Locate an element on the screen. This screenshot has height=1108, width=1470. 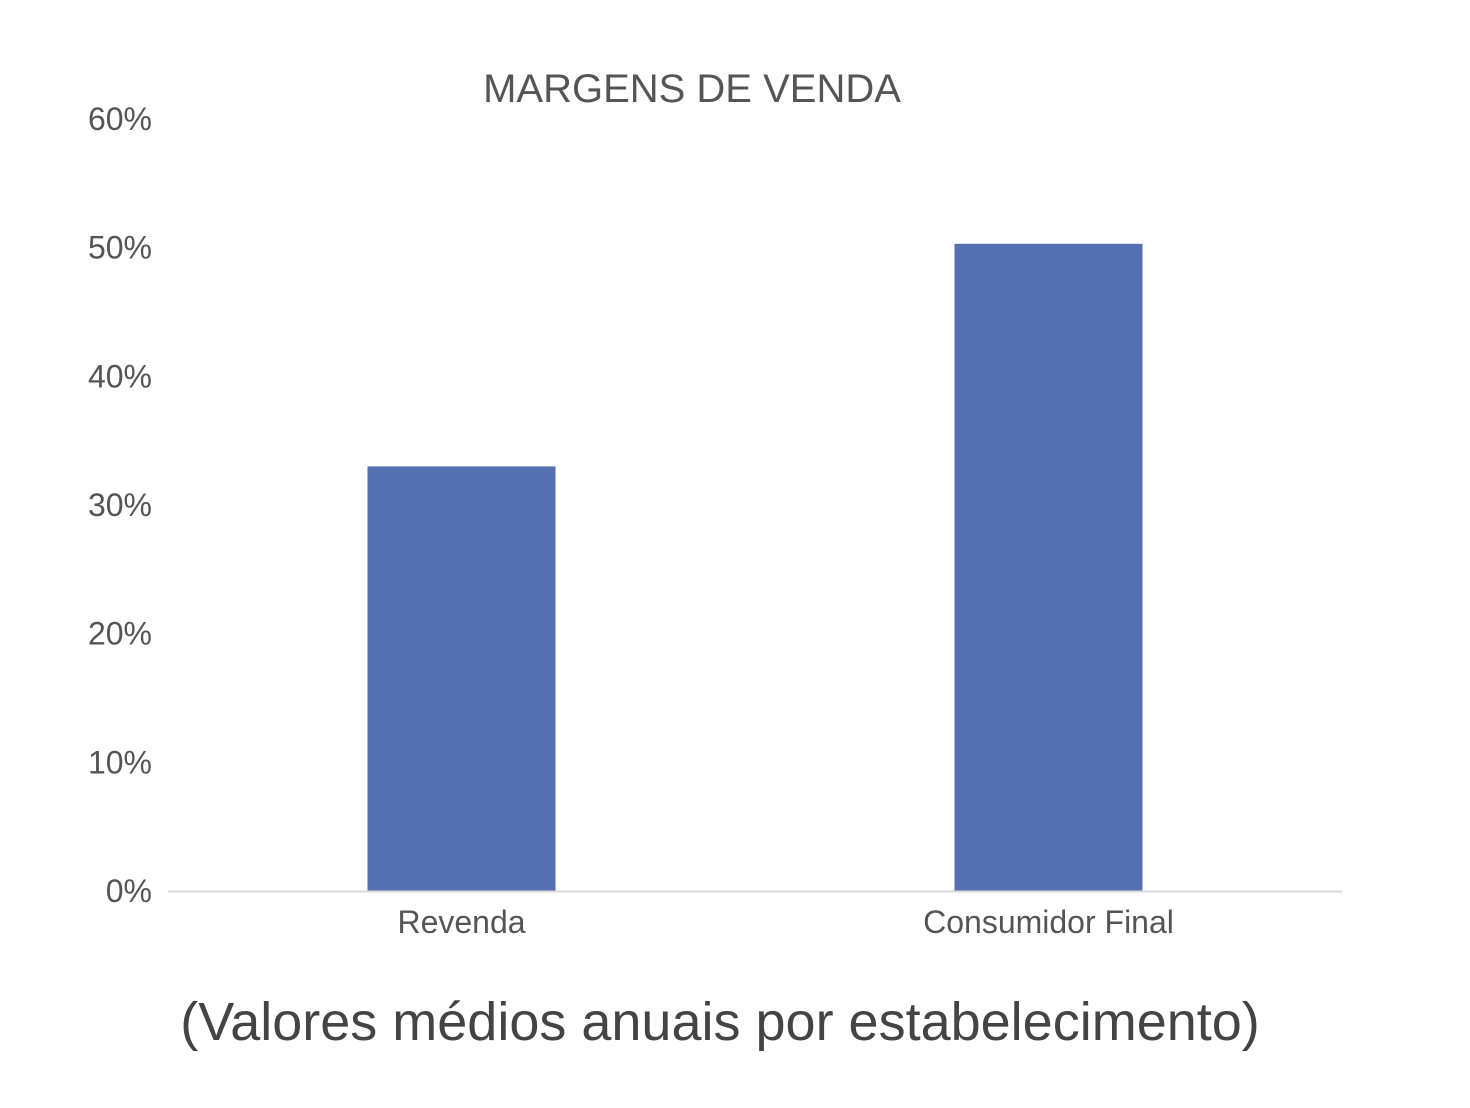
y-axis-ticks: 0% 10% 20% 30% 40% 50% 60% is located at coordinates (120, 505).